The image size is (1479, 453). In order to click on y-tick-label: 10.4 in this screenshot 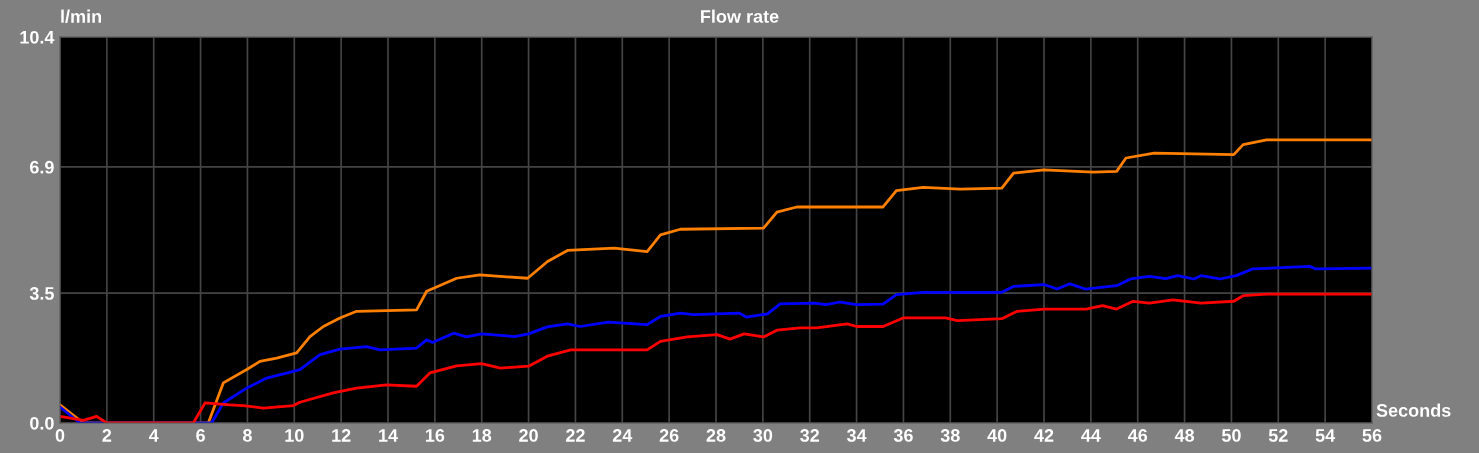, I will do `click(37, 37)`.